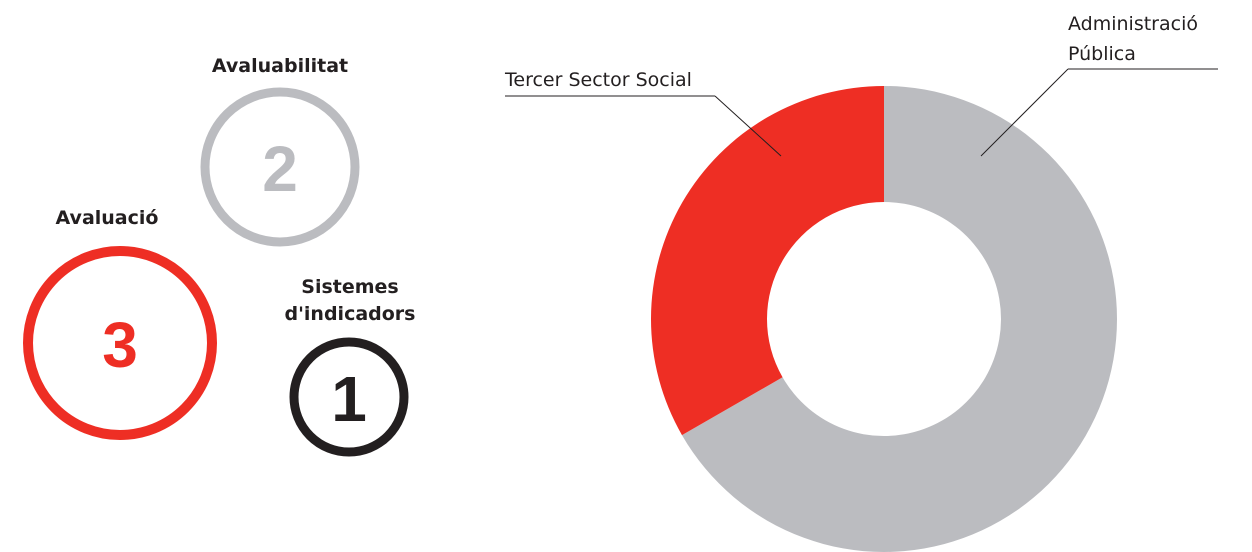 This screenshot has height=552, width=1252. What do you see at coordinates (1024, 112) in the screenshot?
I see `leader-line-administracio-diag` at bounding box center [1024, 112].